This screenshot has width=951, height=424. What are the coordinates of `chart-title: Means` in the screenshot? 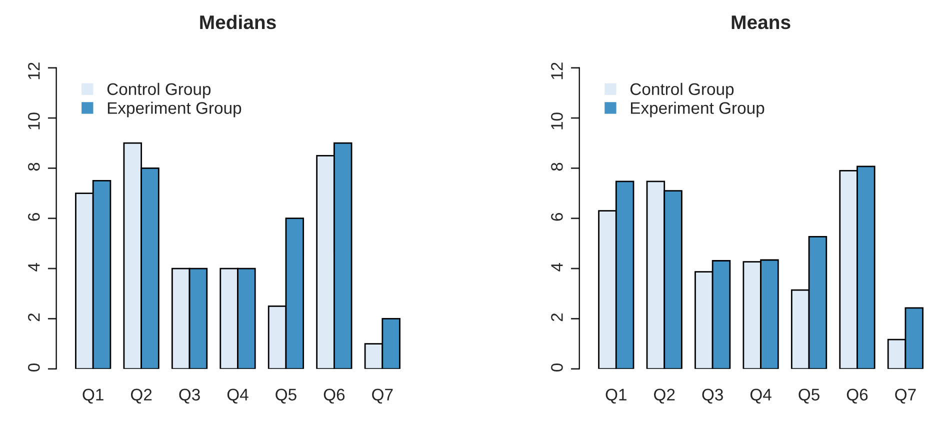 It's located at (761, 23).